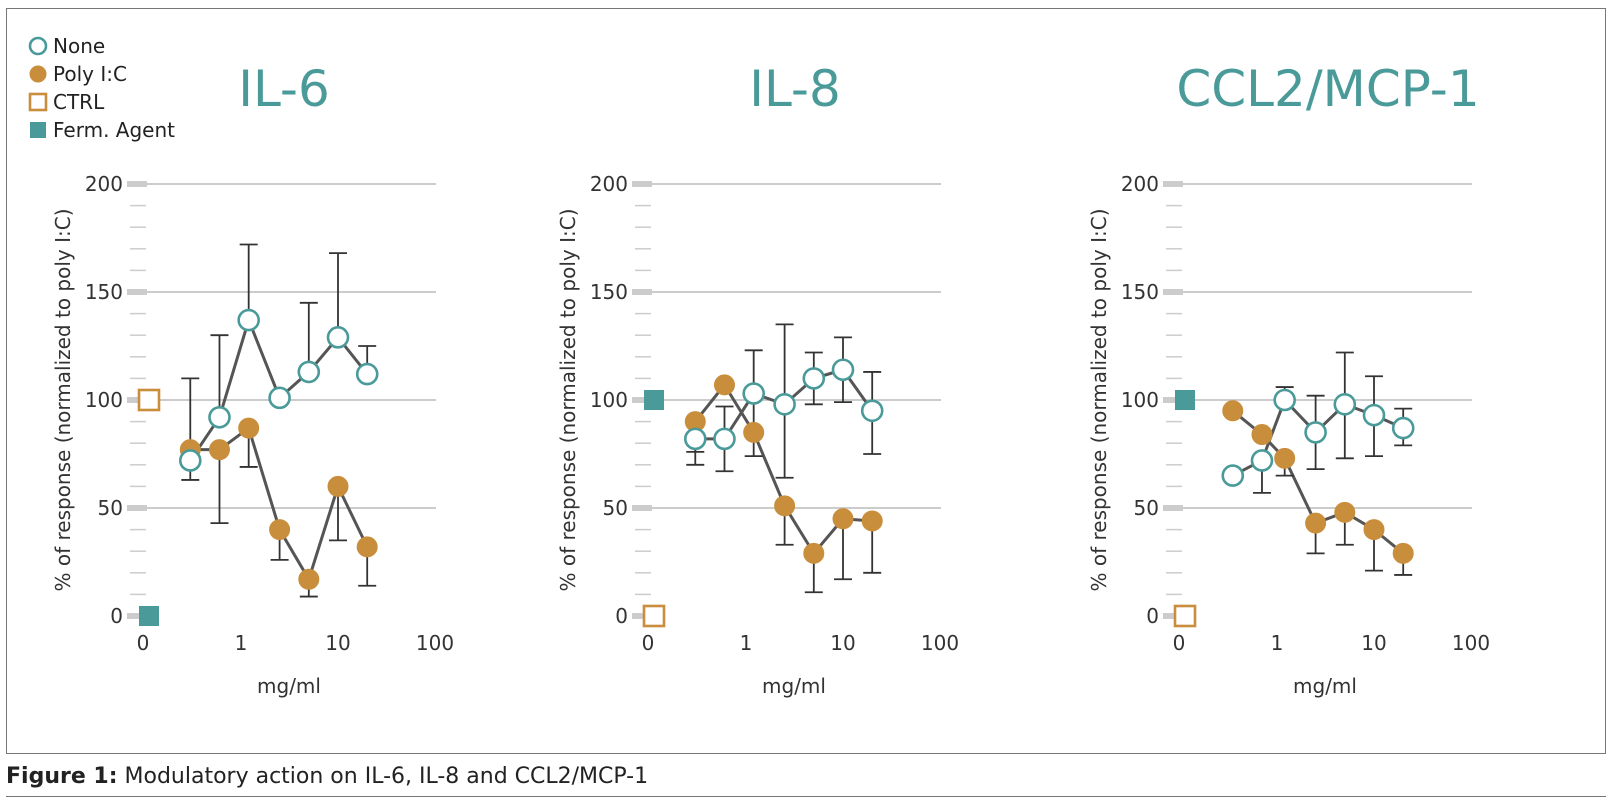  I want to click on legend-marker-open-circle, so click(38, 46).